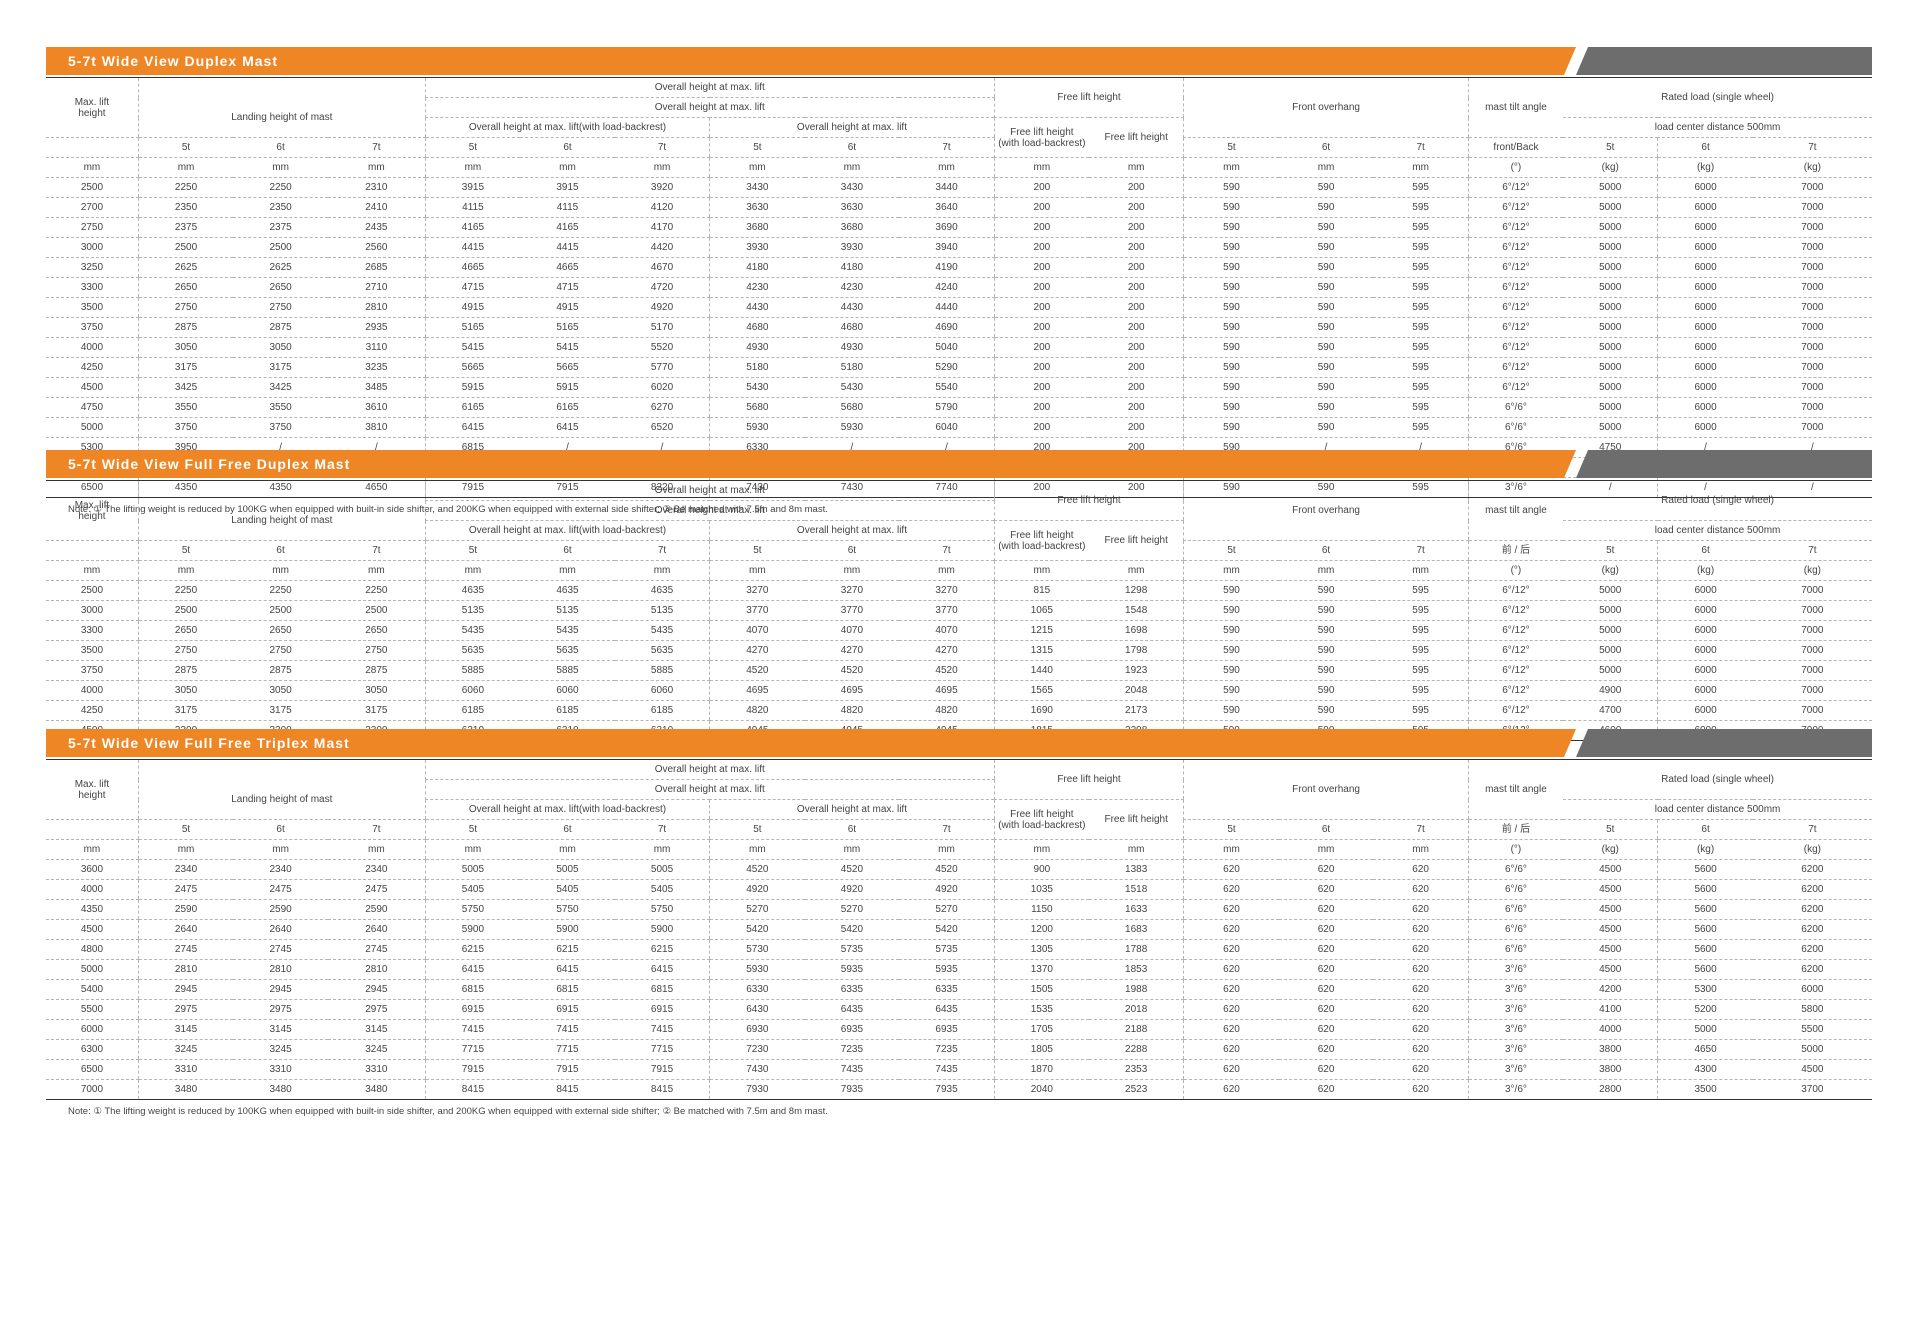 The image size is (1920, 1320). I want to click on table-cell: 6020, so click(662, 387).